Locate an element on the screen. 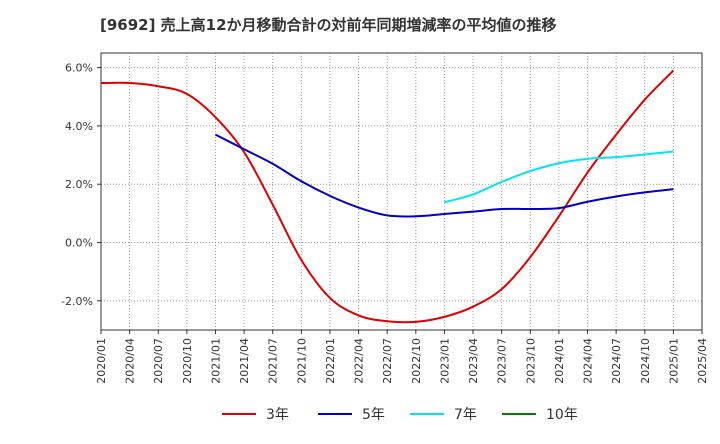 The image size is (720, 444). x-tick-label: 2021/10 is located at coordinates (301, 361).